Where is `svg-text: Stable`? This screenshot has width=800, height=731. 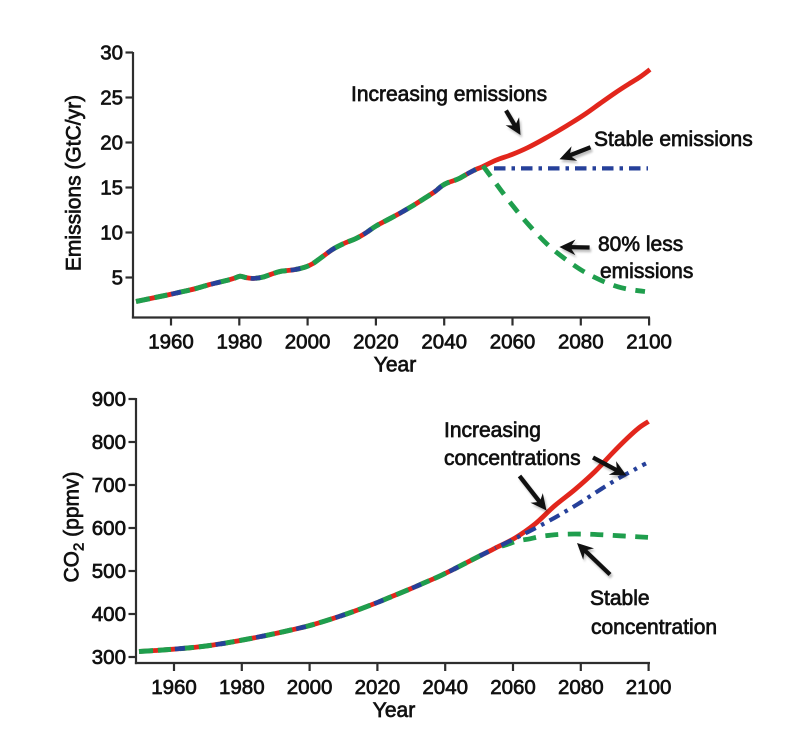 svg-text: Stable is located at coordinates (620, 598).